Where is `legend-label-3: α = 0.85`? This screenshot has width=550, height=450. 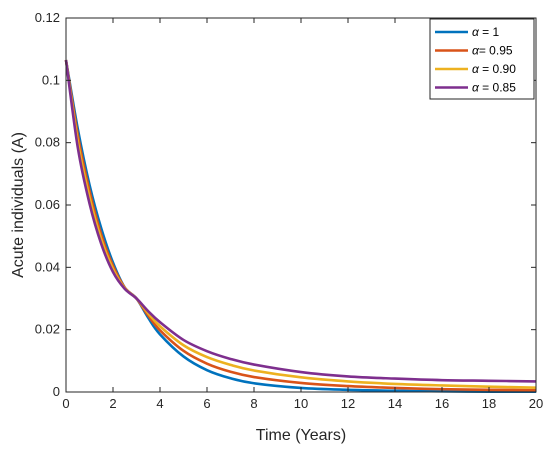 legend-label-3: α = 0.85 is located at coordinates (494, 88).